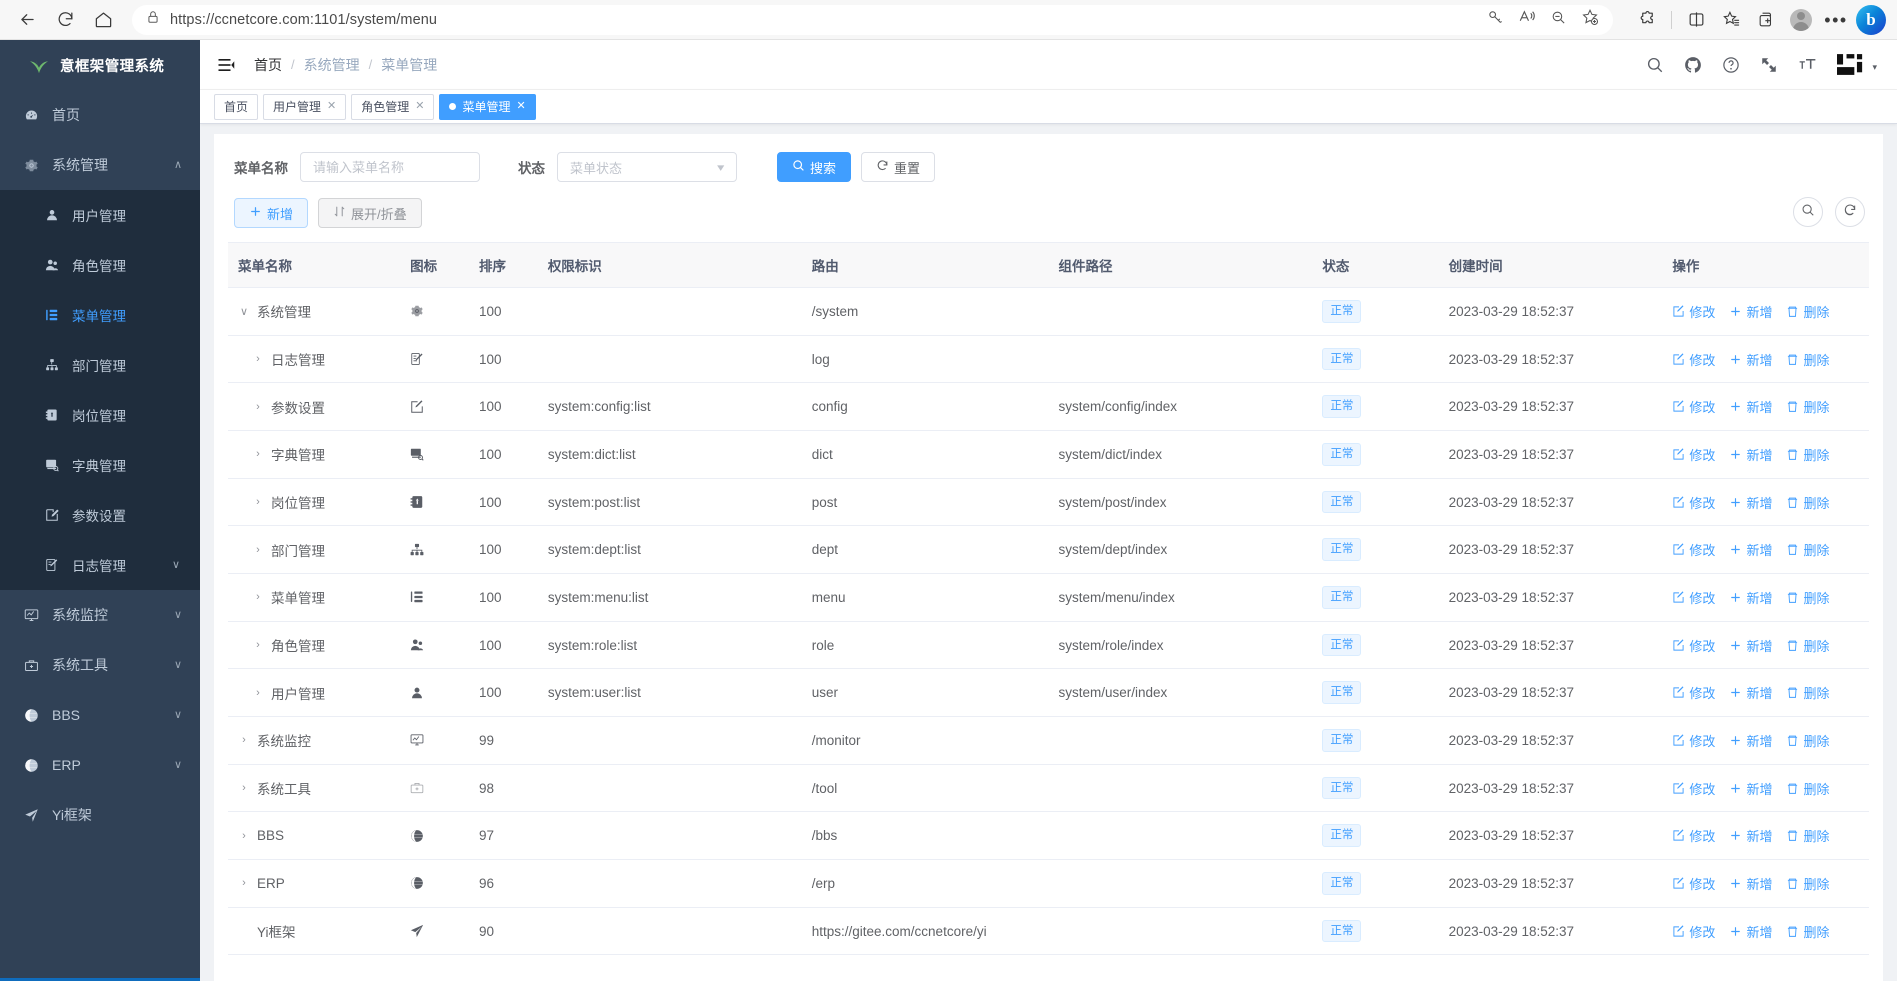 The height and width of the screenshot is (981, 1897). What do you see at coordinates (1558, 20) in the screenshot?
I see `zoom-out-icon` at bounding box center [1558, 20].